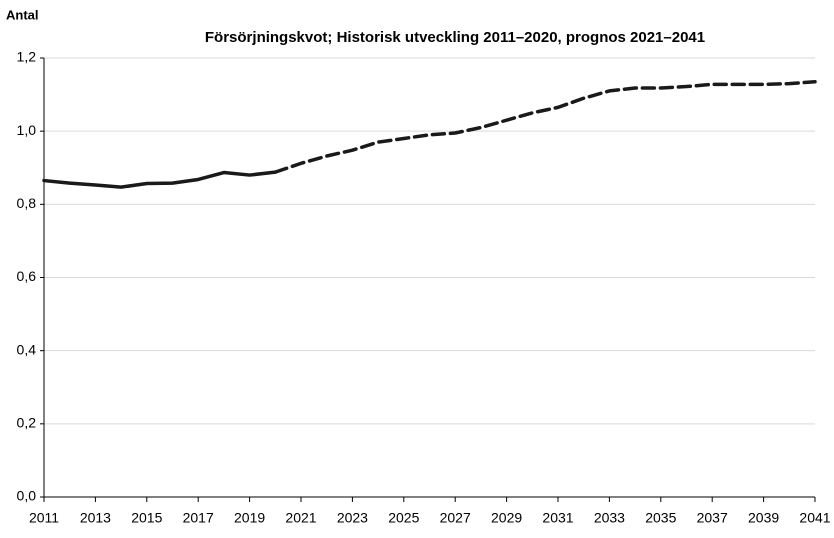 The image size is (834, 538). Describe the element at coordinates (403, 518) in the screenshot. I see `x-tick-label: 2025` at that location.